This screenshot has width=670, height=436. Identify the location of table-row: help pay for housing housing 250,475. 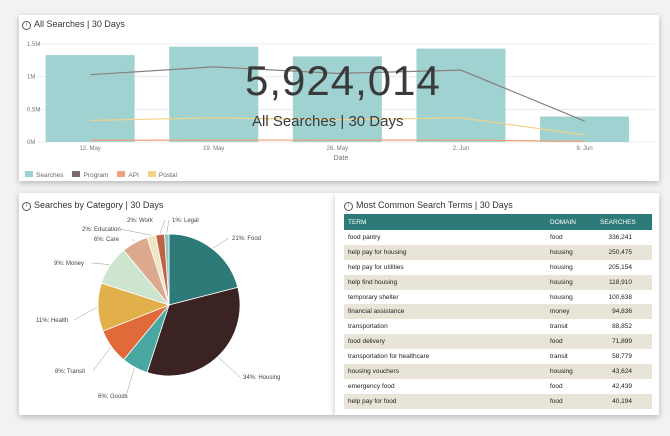
(498, 252).